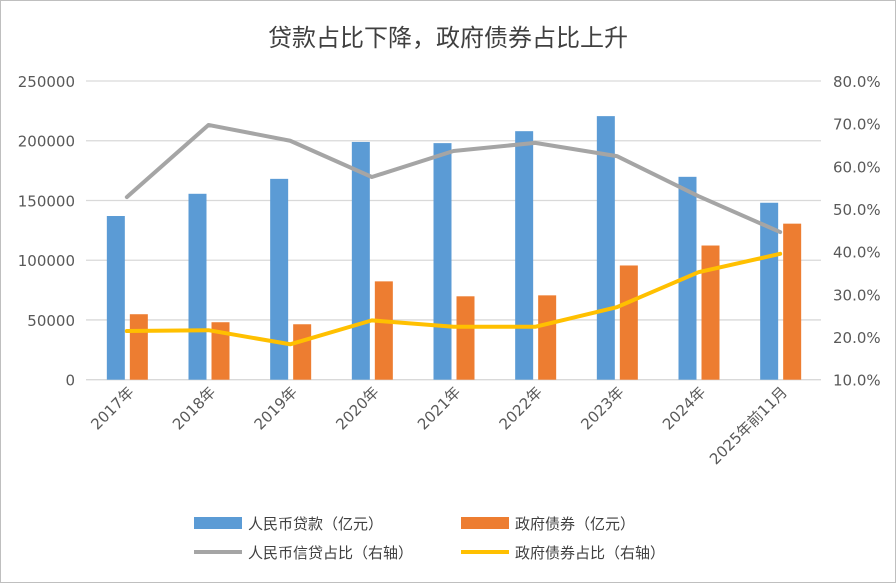 The image size is (896, 586). Describe the element at coordinates (857, 125) in the screenshot. I see `y-right-tick-label: 70.0%` at that location.